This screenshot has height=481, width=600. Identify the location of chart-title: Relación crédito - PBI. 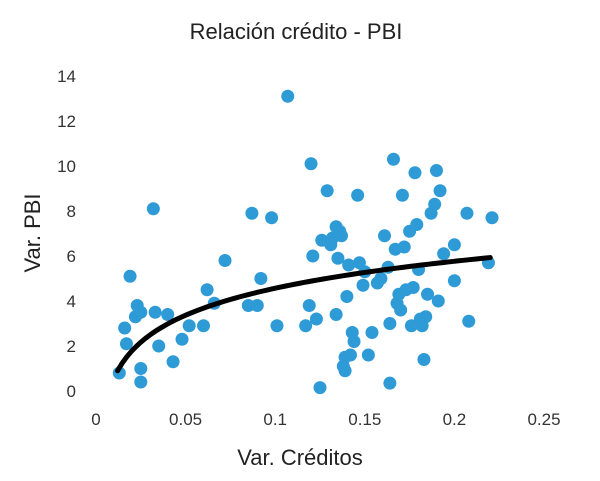
(296, 31).